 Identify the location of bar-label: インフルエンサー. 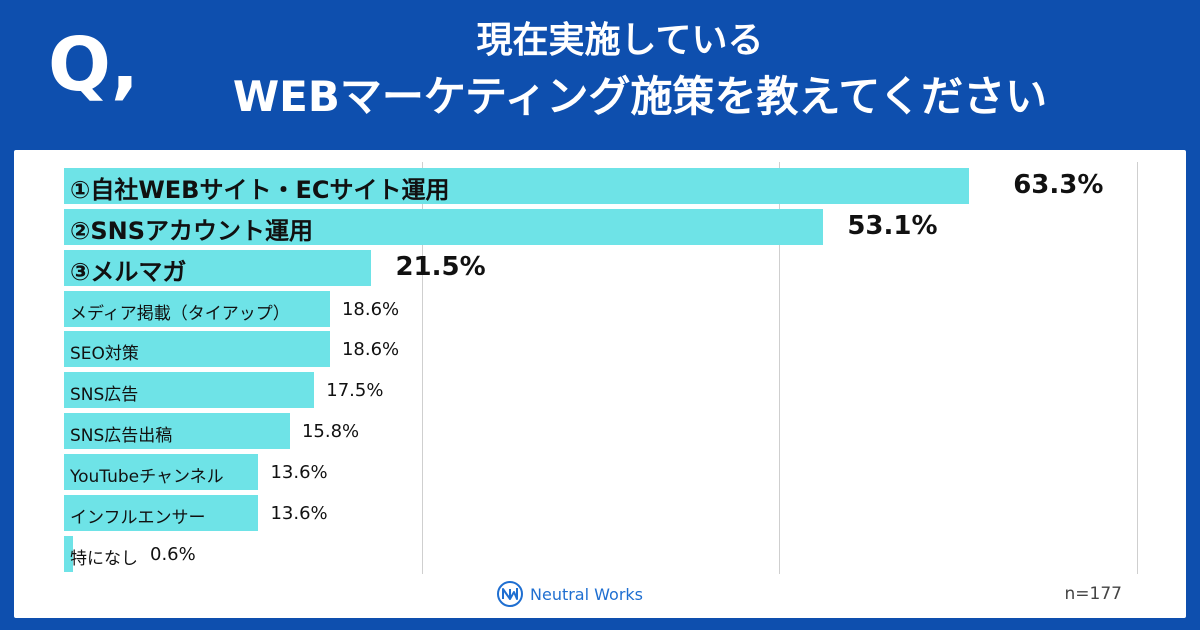
(138, 518).